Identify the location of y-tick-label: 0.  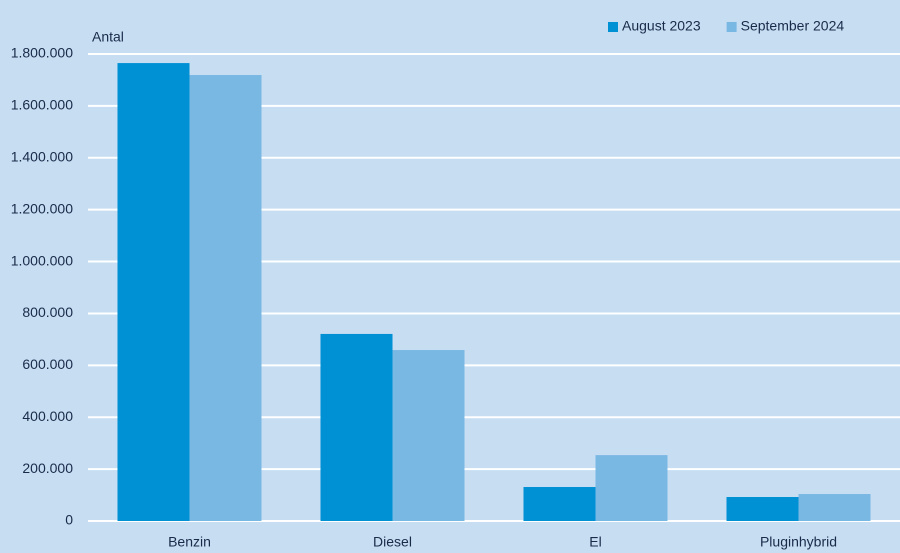
(69, 520).